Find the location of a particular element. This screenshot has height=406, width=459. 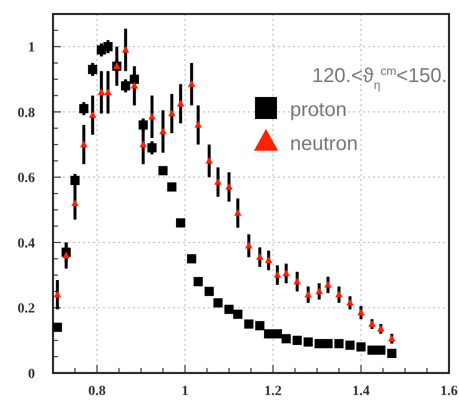

legend-label: proton is located at coordinates (318, 110).